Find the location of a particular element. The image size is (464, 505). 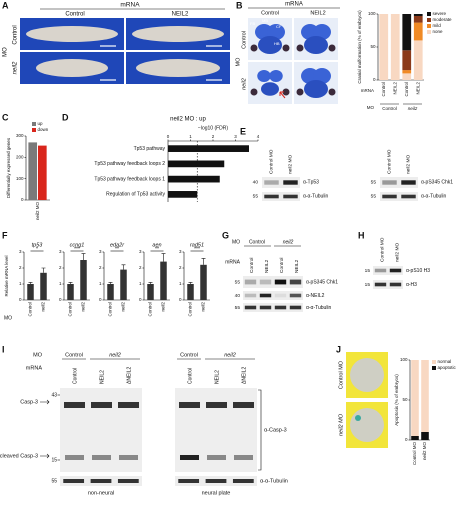

y-axis-label: Differentially expressed genes is located at coordinates (8, 167).